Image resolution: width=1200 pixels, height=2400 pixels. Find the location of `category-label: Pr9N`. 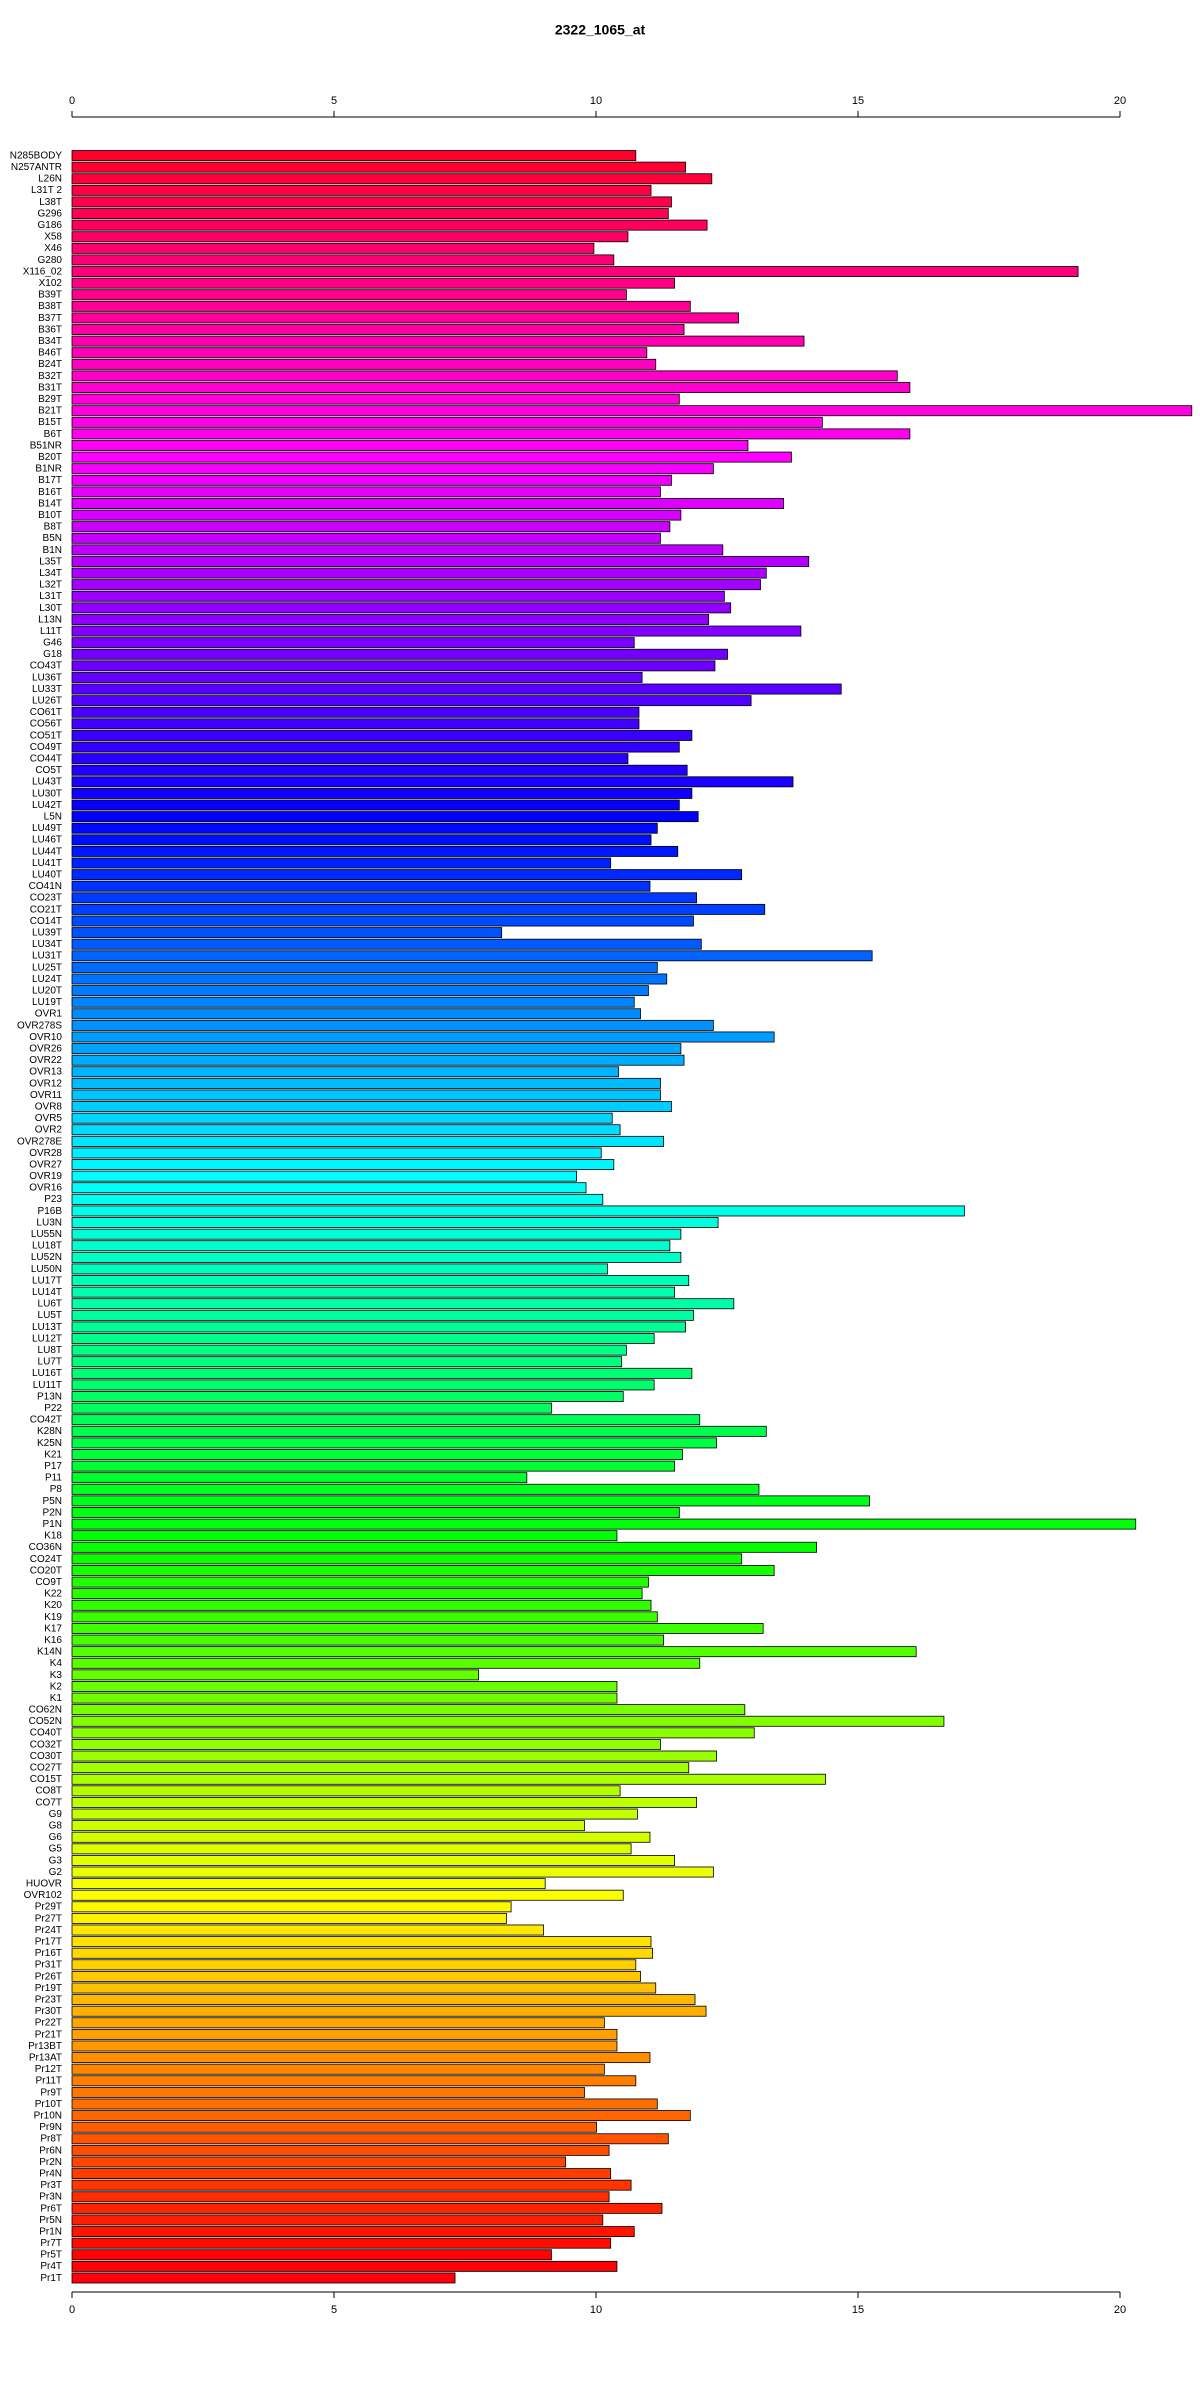

category-label: Pr9N is located at coordinates (50, 2127).